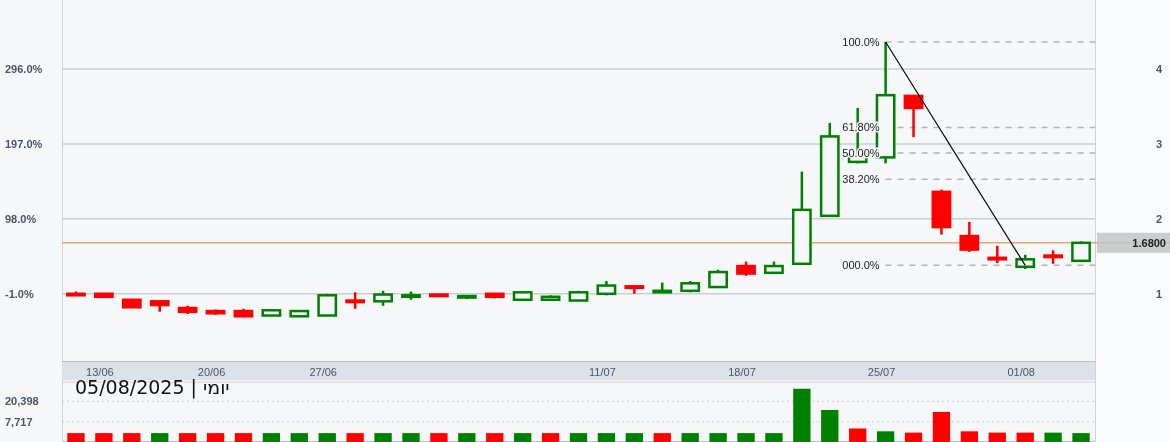 This screenshot has height=442, width=1170. I want to click on y-tick-label: 3, so click(1158, 143).